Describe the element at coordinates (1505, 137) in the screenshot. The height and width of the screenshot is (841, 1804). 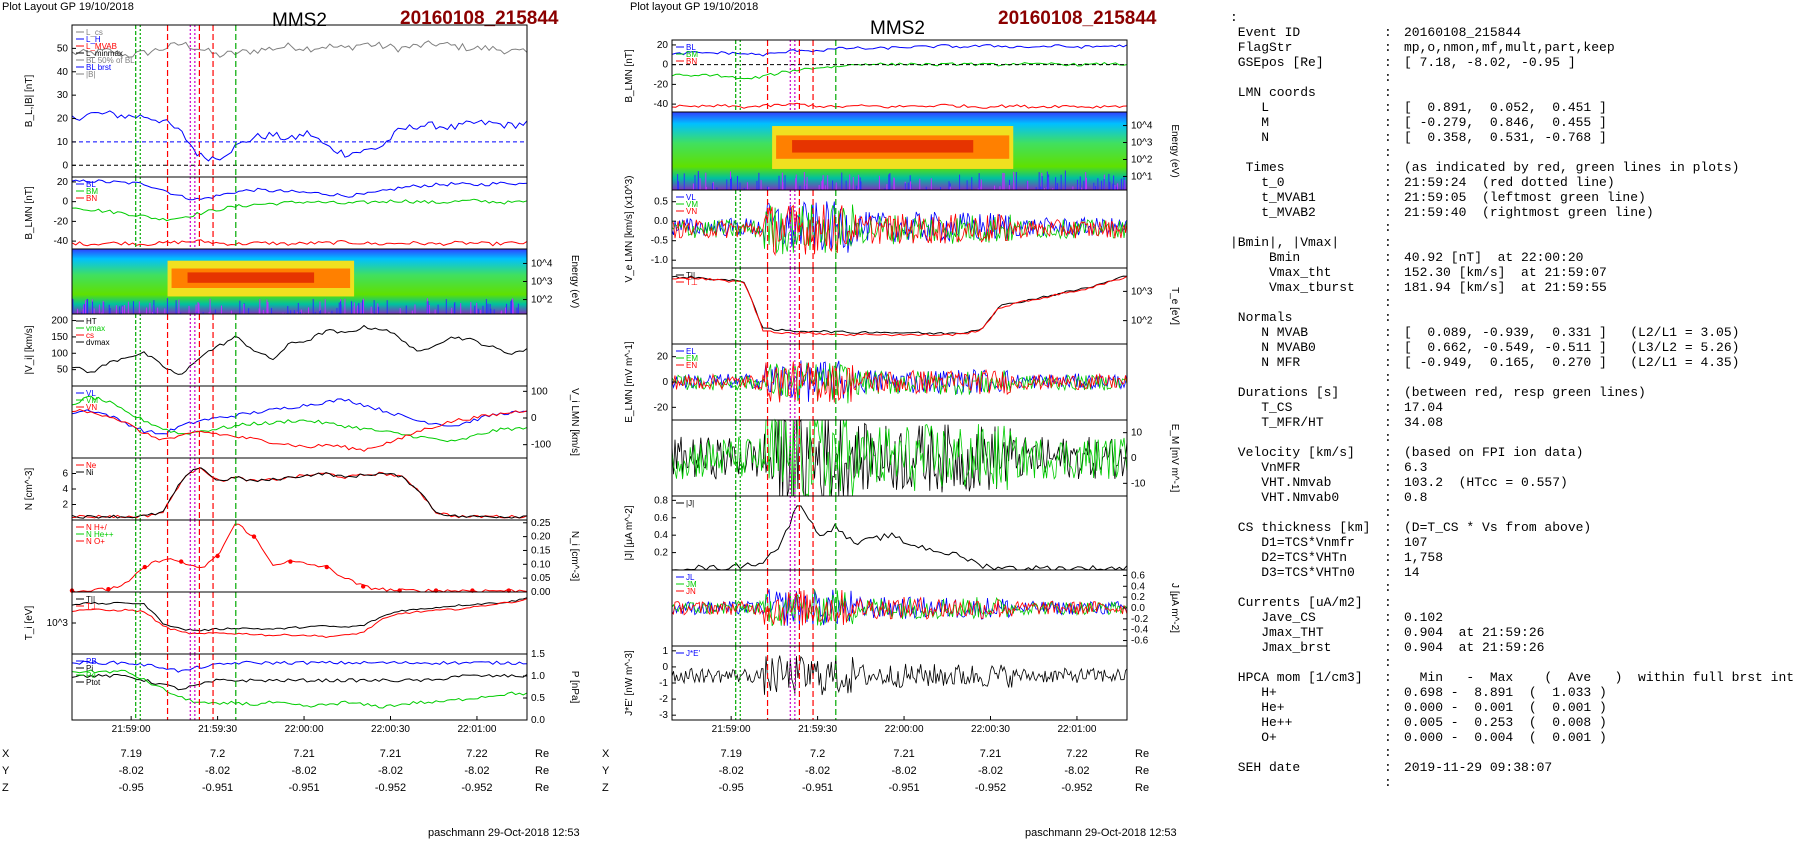
I see `info-value: [ 0.358, 0.531, -0.768 ]` at that location.